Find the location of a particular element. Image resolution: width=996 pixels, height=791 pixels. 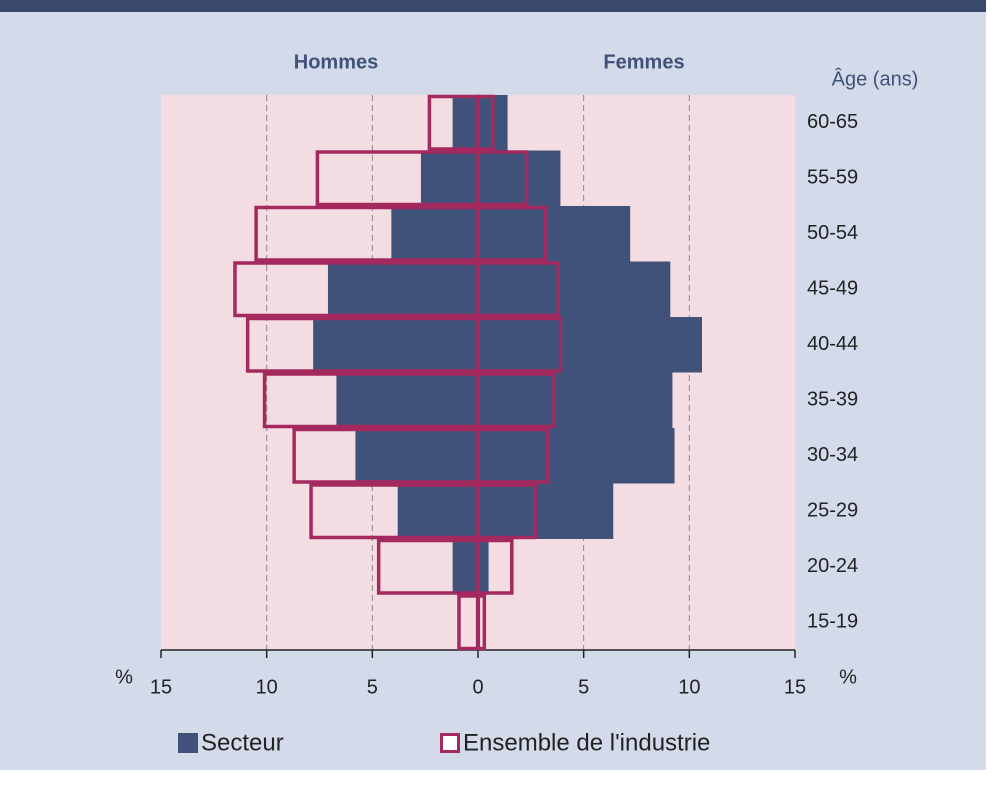

y-tick-label: 45-49 is located at coordinates (832, 289).